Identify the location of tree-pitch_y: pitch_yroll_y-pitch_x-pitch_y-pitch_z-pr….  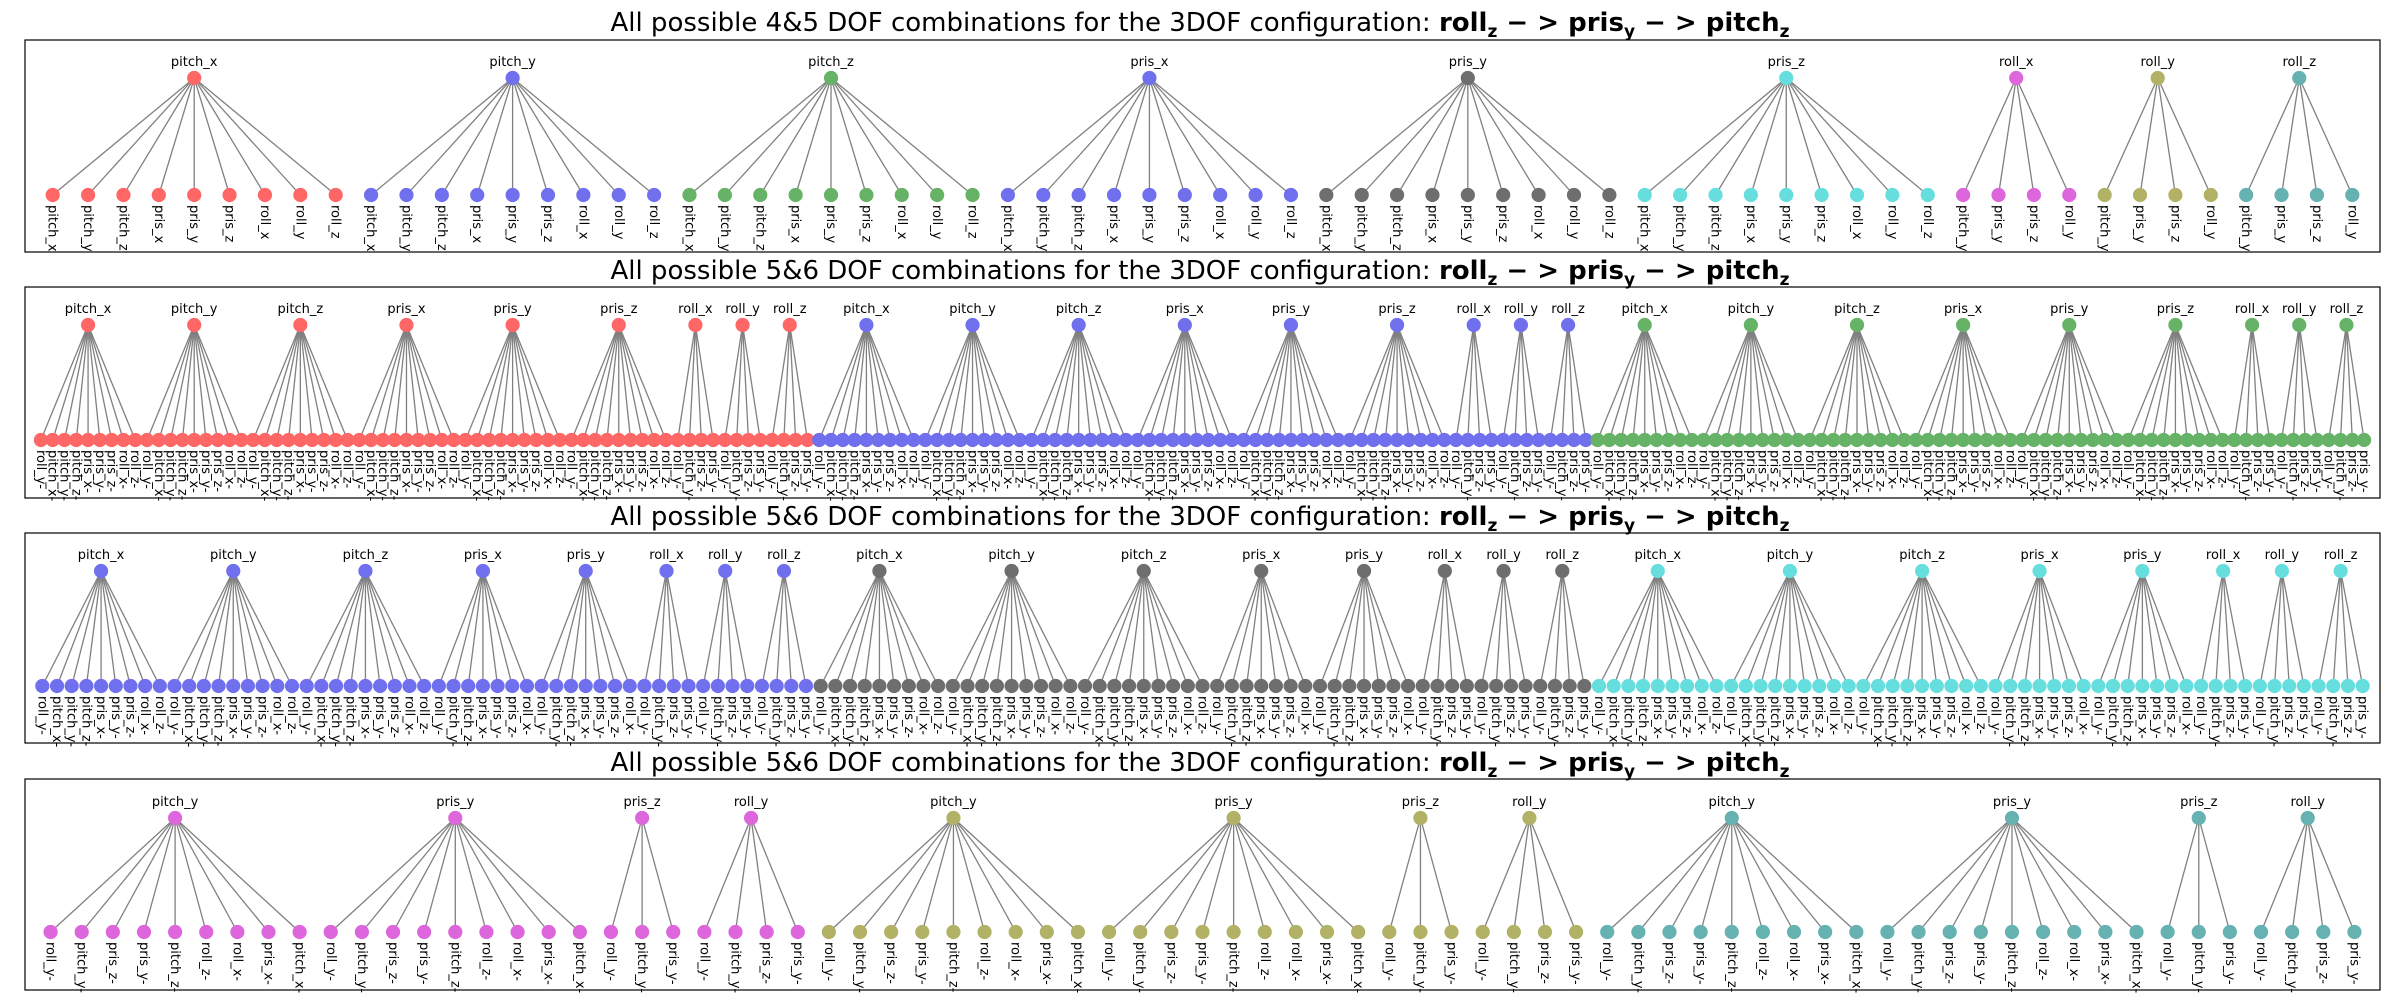
(194, 402).